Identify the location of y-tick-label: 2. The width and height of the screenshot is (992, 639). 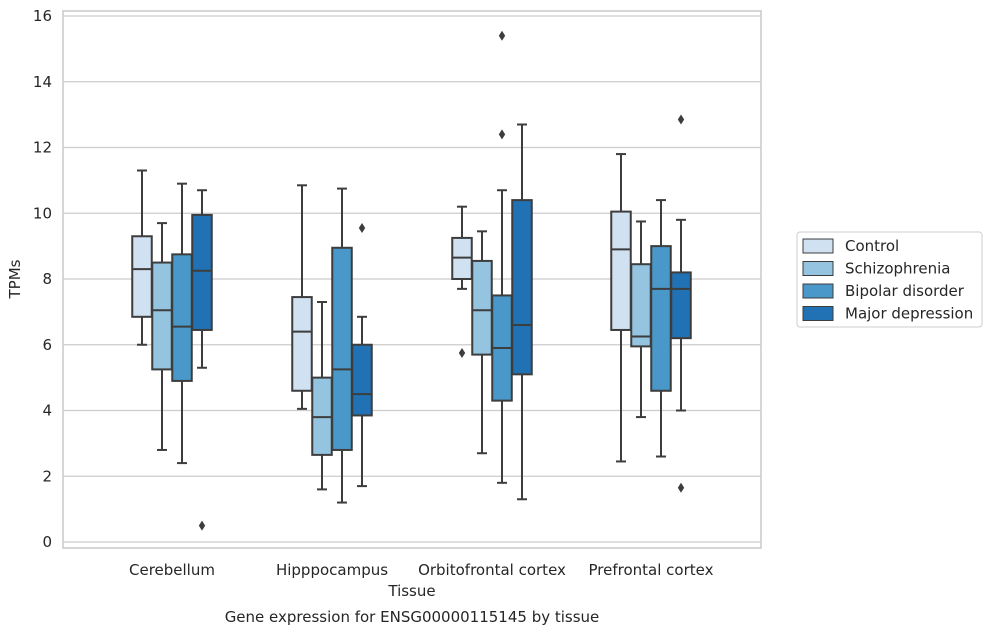
(47, 476).